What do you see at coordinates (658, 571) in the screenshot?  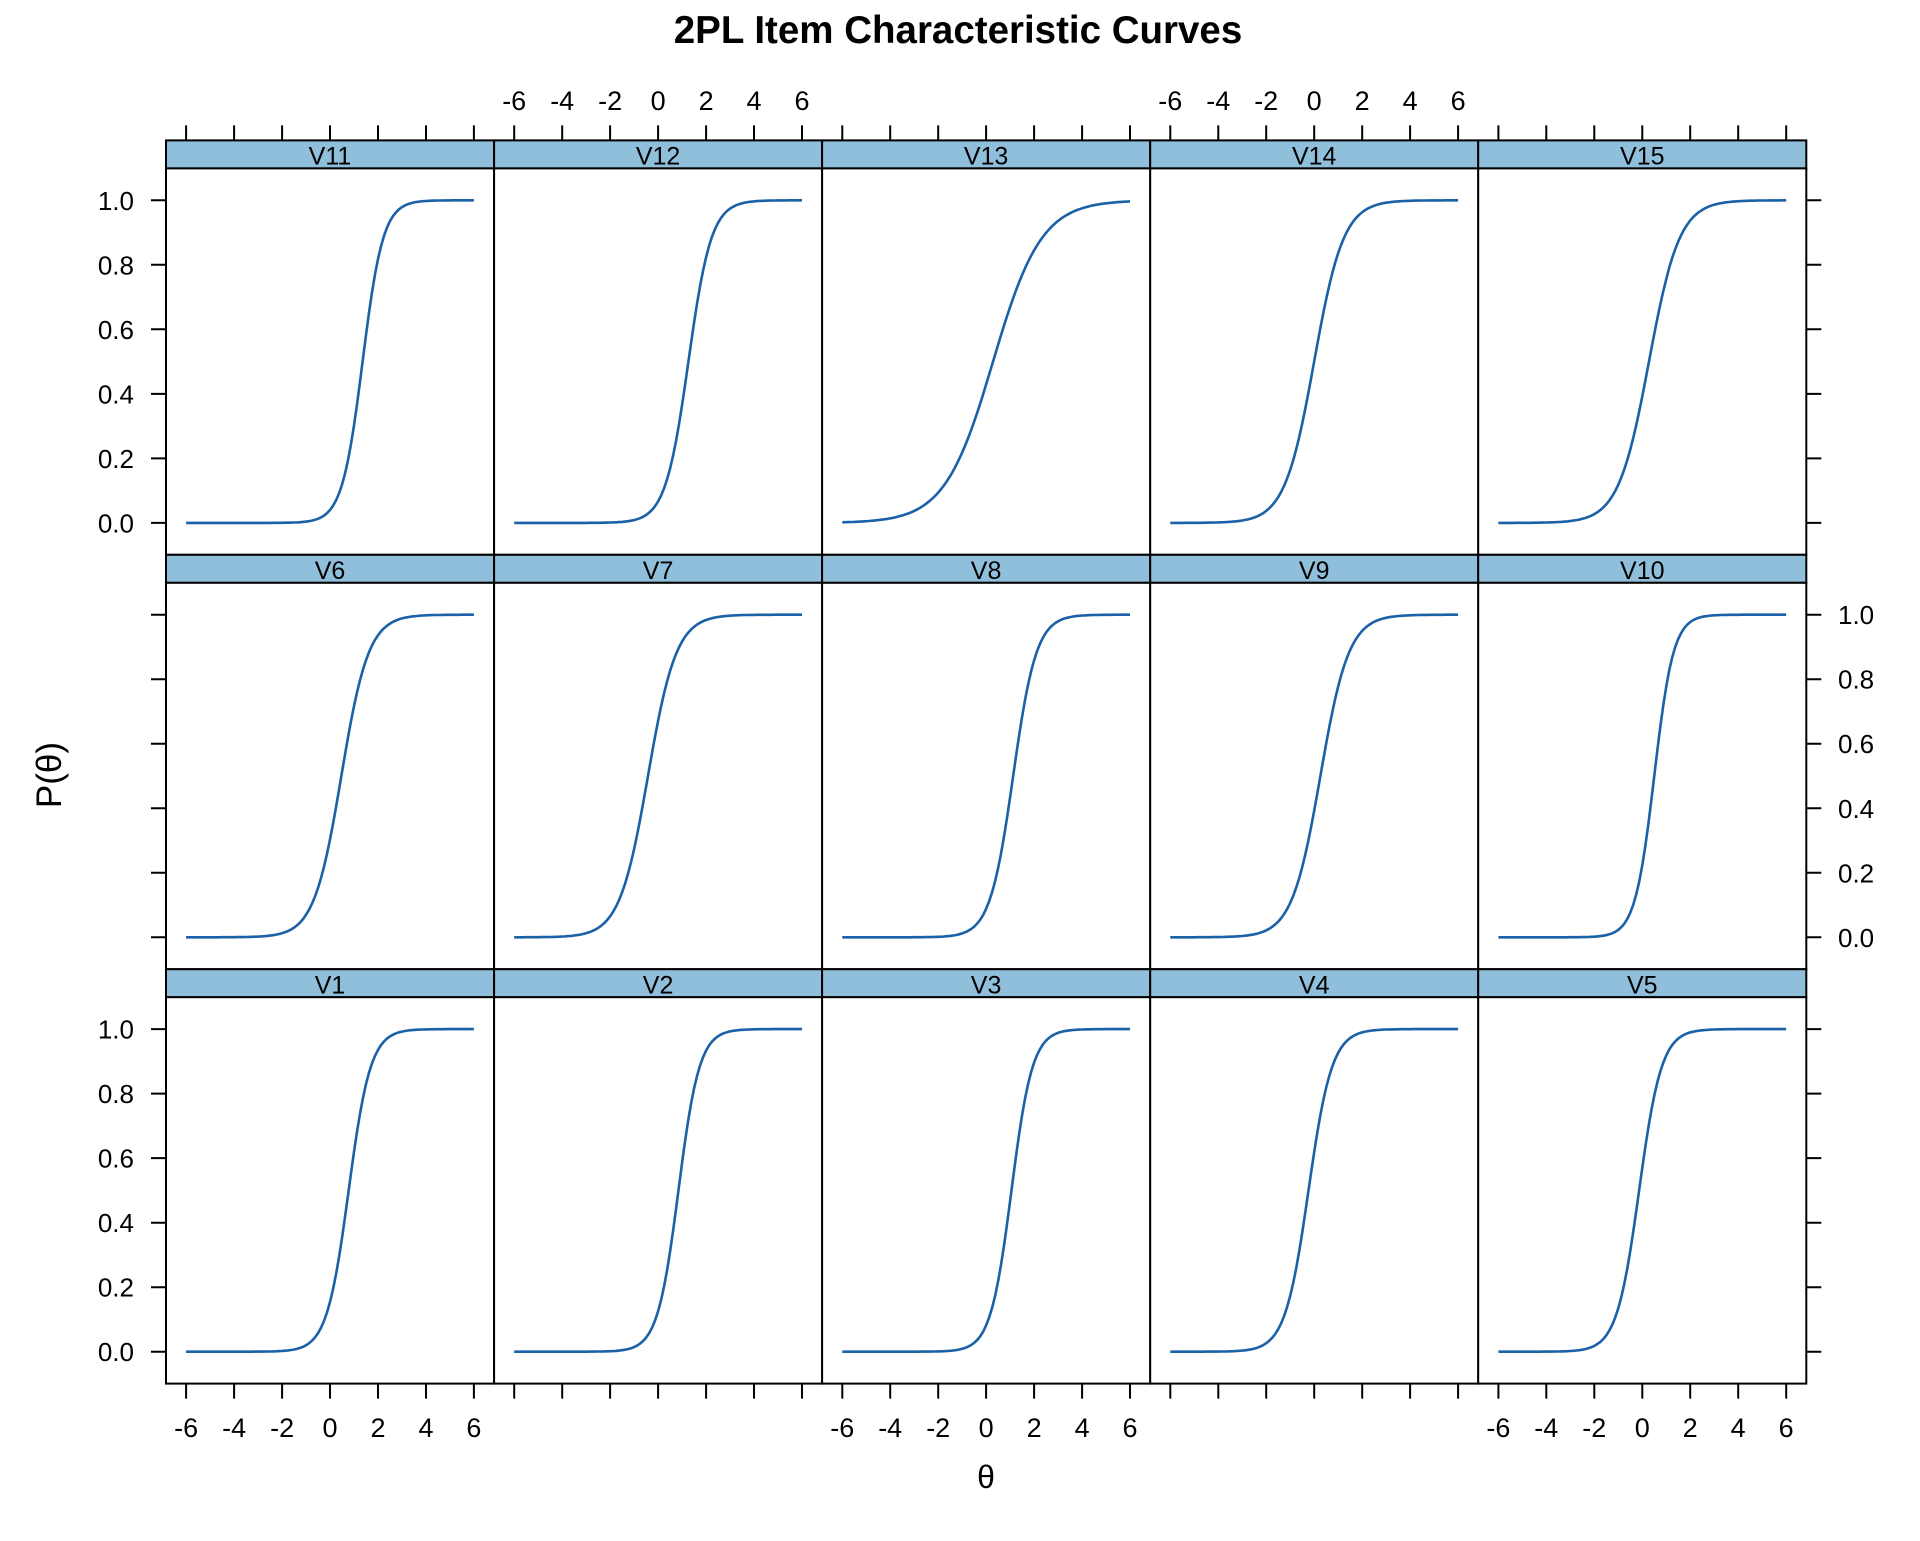 I see `svg-text: V7` at bounding box center [658, 571].